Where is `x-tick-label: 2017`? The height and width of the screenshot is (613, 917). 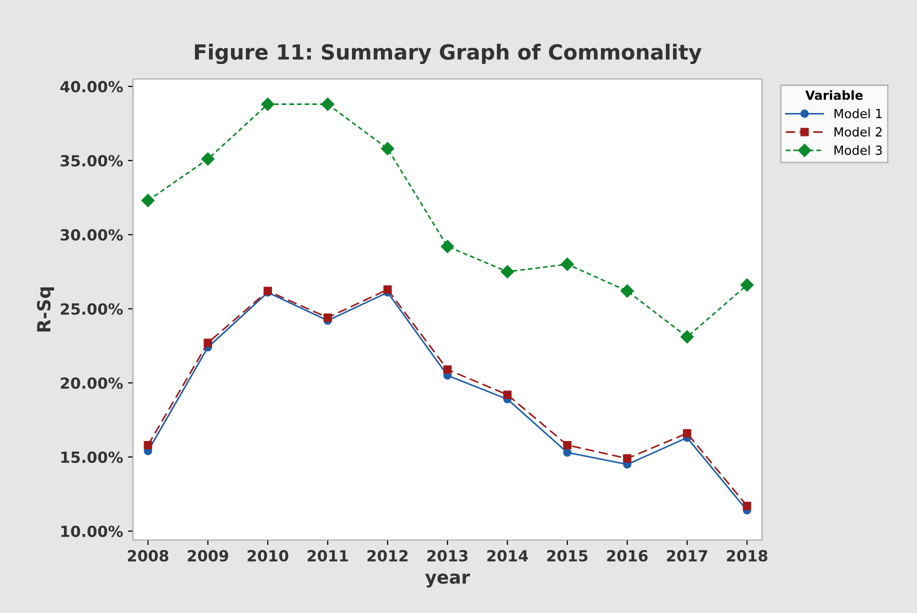
x-tick-label: 2017 is located at coordinates (687, 556).